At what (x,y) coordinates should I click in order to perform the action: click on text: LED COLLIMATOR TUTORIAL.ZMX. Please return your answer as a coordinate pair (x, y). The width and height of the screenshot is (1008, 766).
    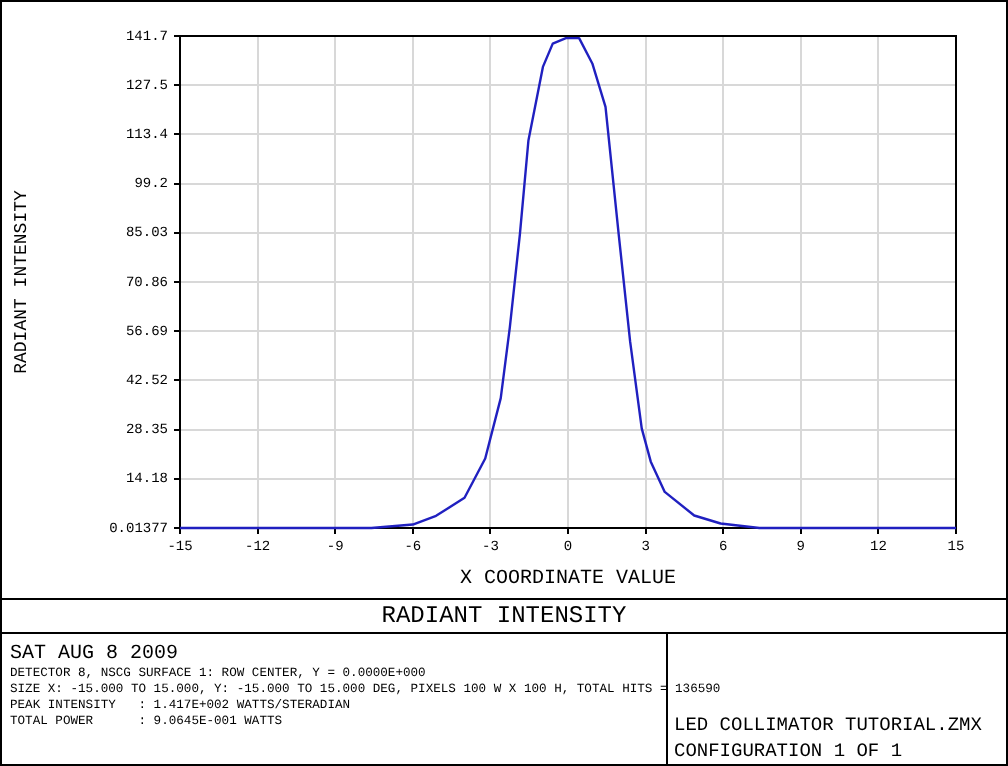
    Looking at the image, I should click on (828, 725).